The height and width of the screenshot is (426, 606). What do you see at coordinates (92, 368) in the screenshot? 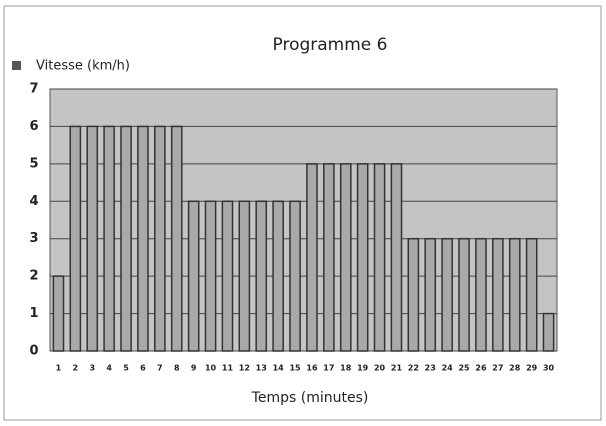
I see `x-tick-label: 3` at bounding box center [92, 368].